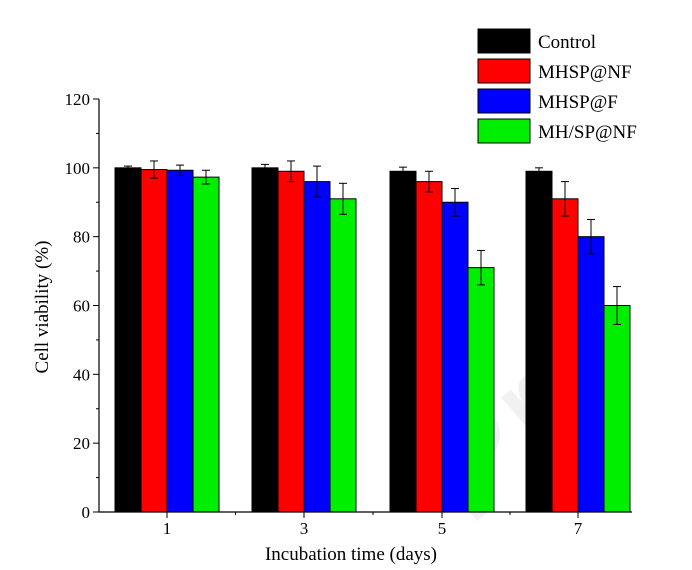 The image size is (692, 570). What do you see at coordinates (587, 132) in the screenshot?
I see `legend-label: MH/SP@NF` at bounding box center [587, 132].